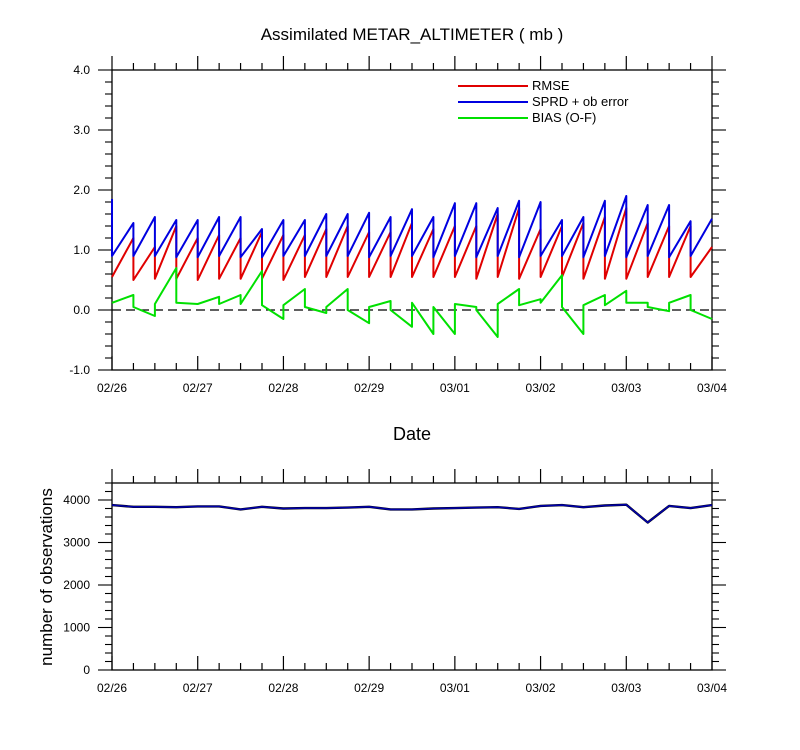  What do you see at coordinates (564, 117) in the screenshot?
I see `legend-label: BIAS (O-F)` at bounding box center [564, 117].